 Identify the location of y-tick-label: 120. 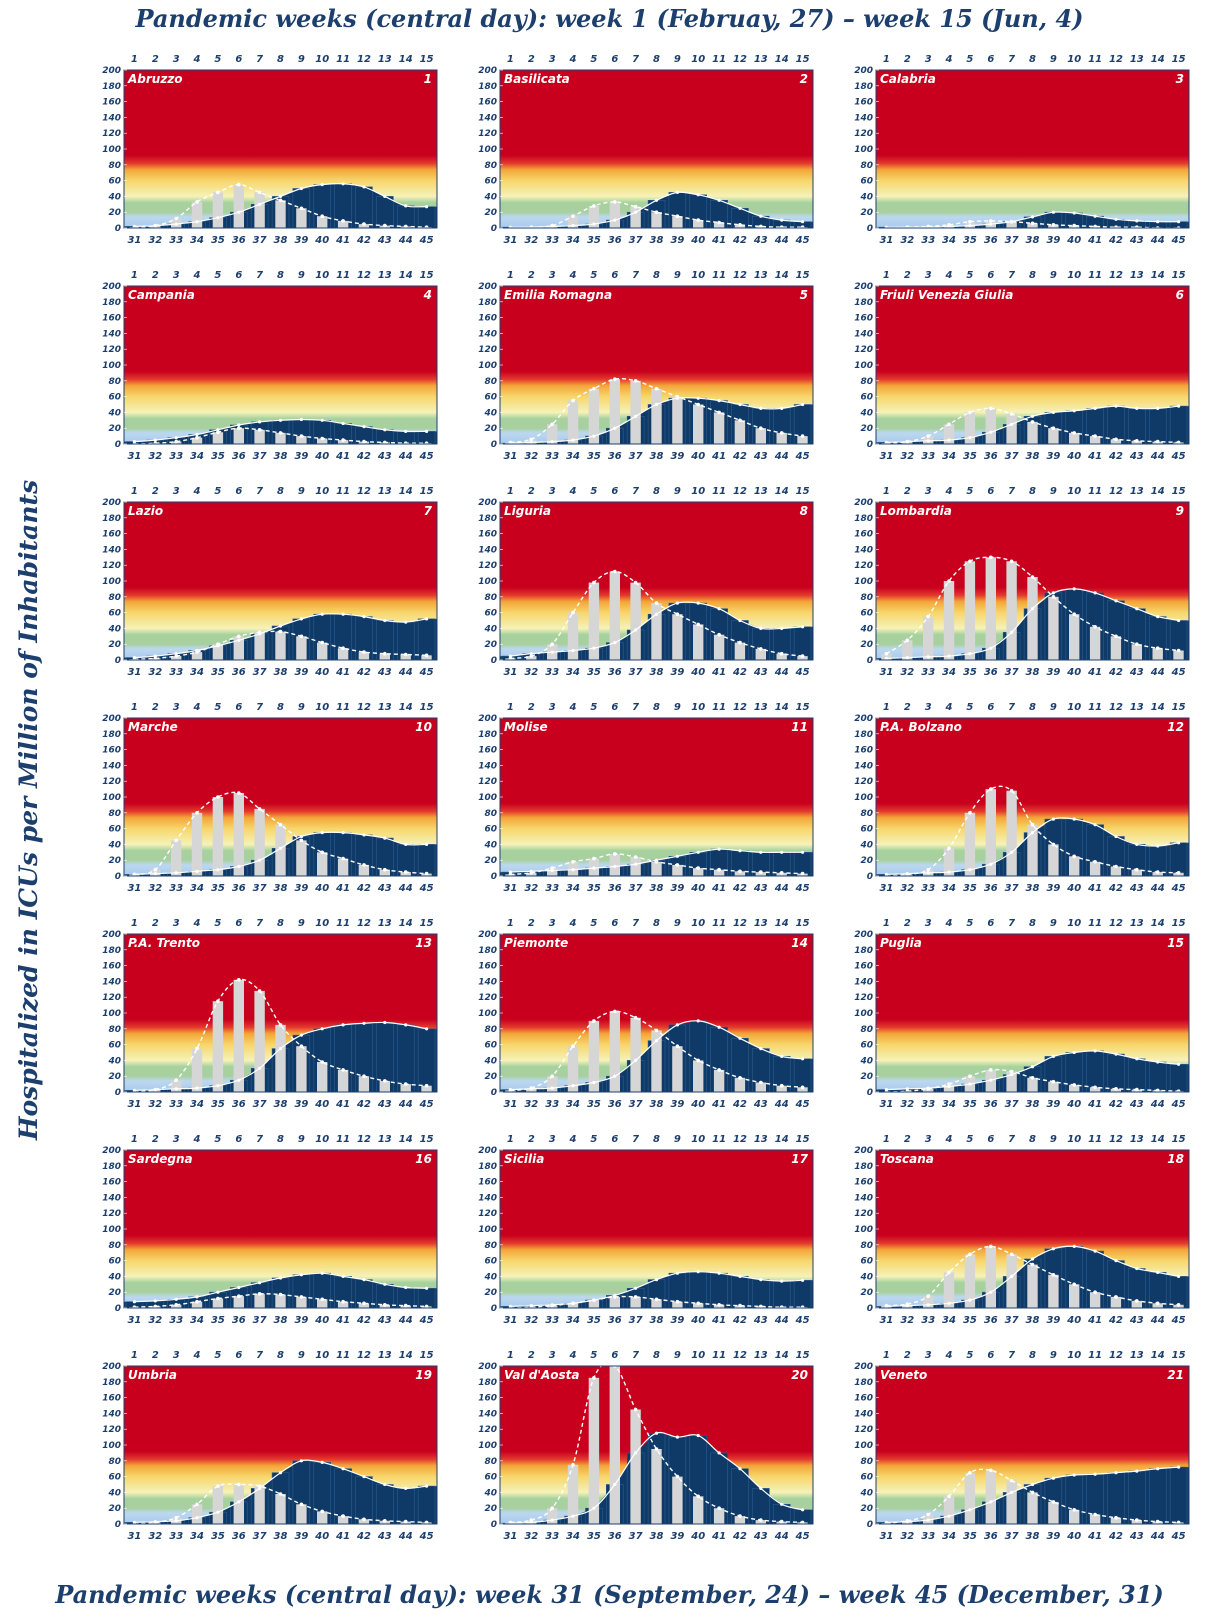
(863, 998).